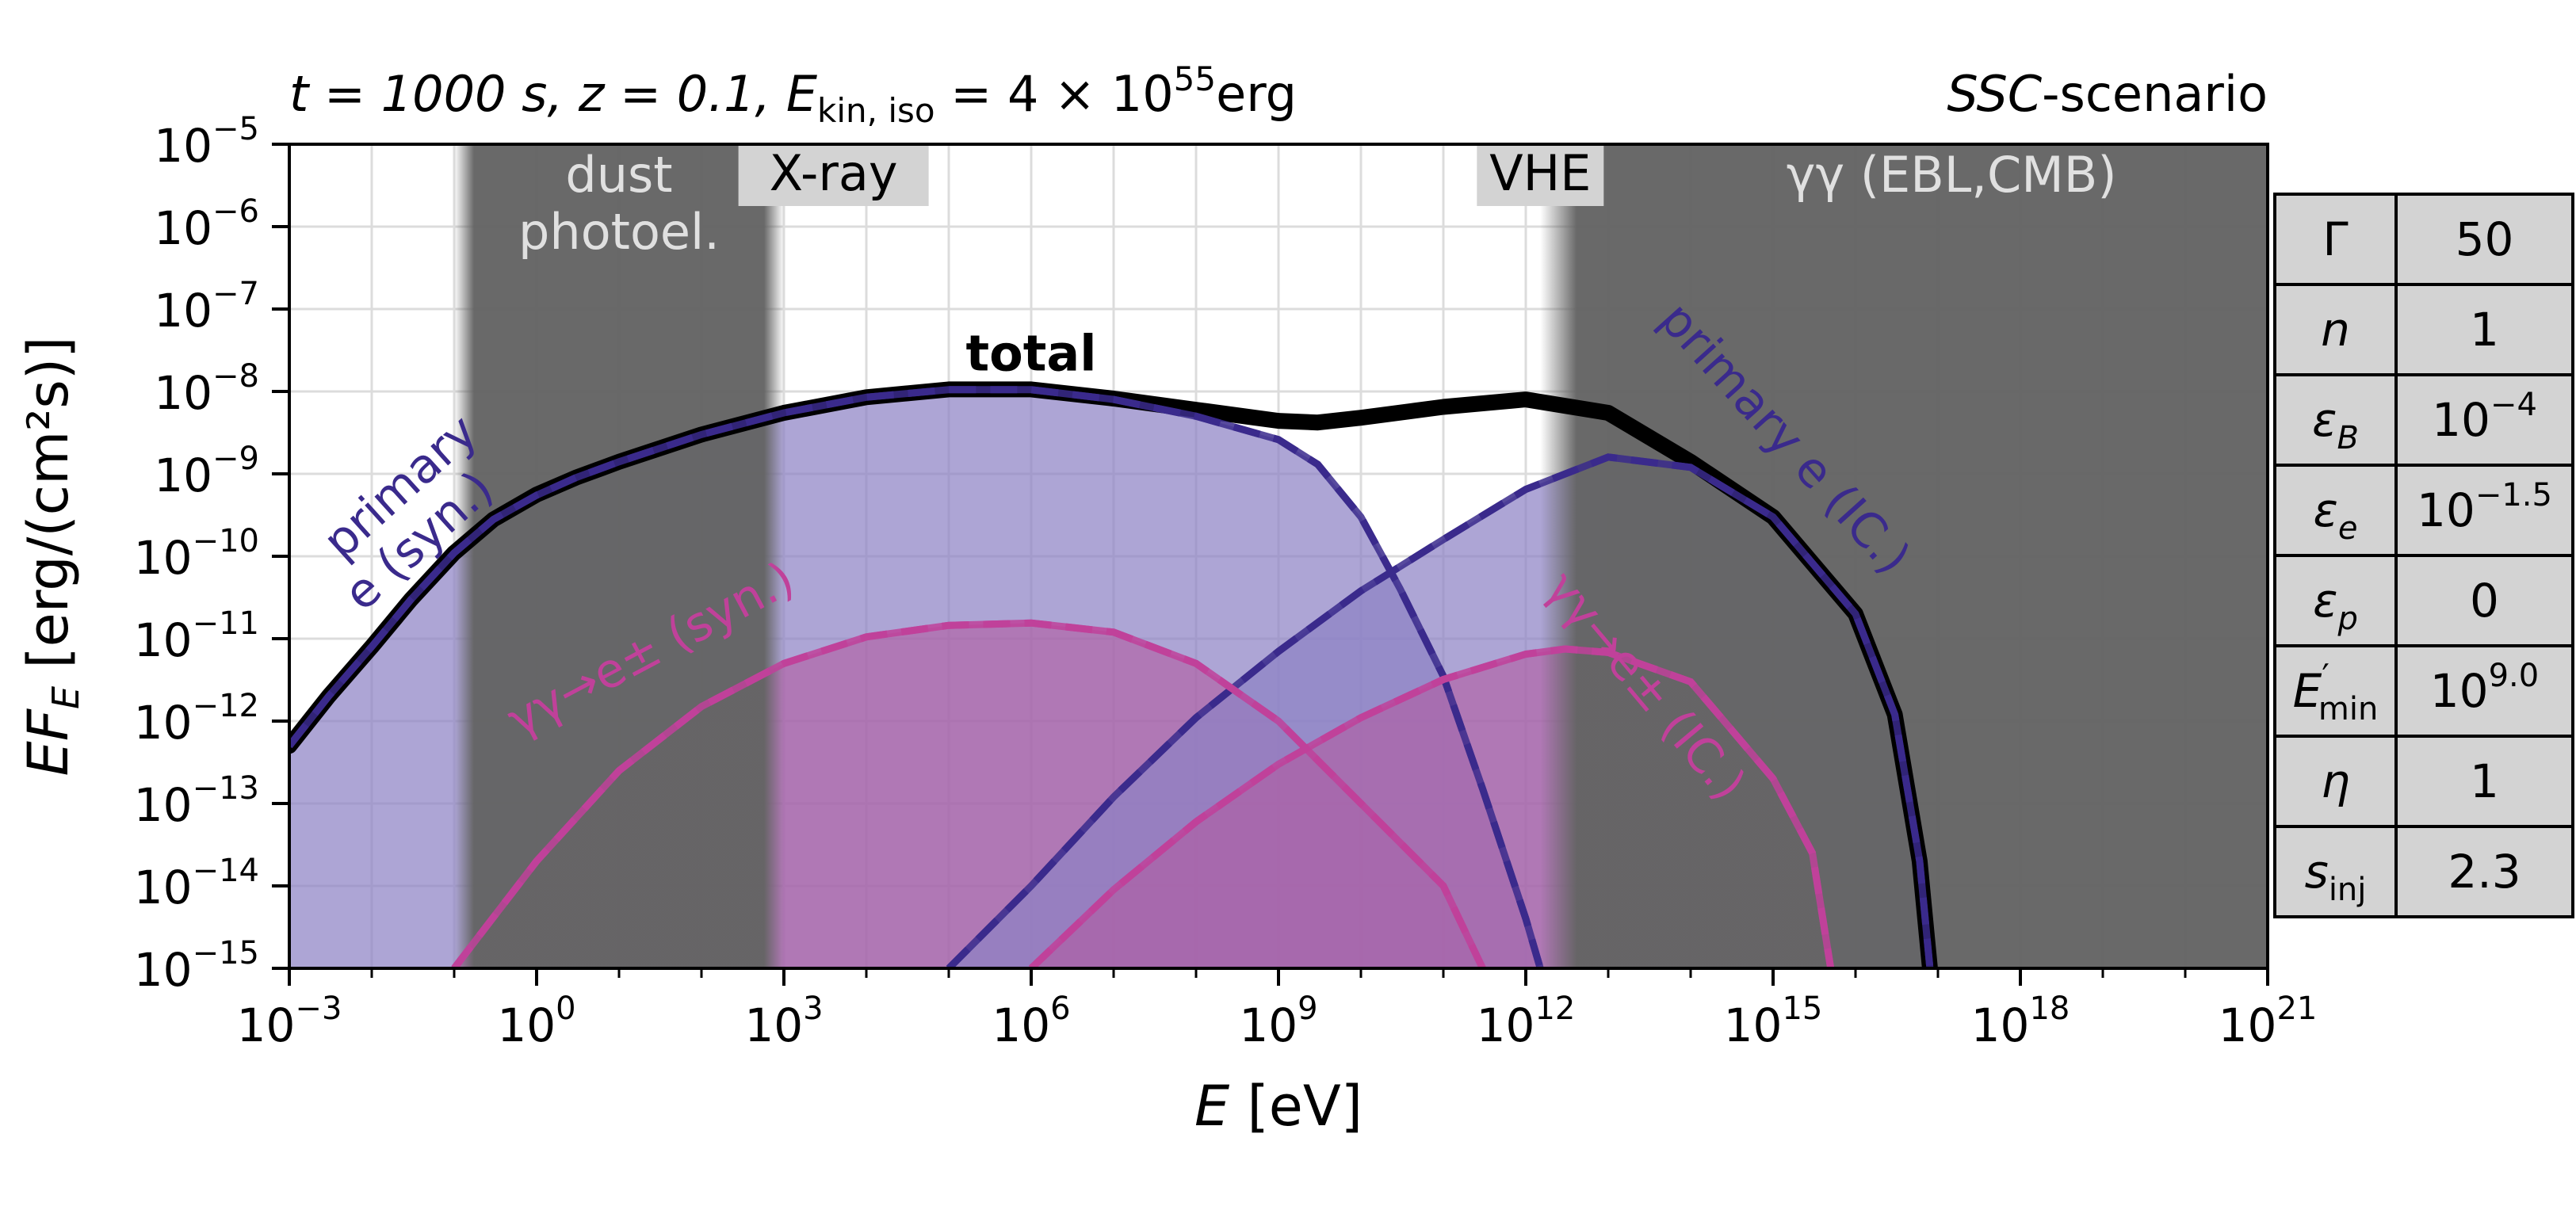 Image resolution: width=2576 pixels, height=1210 pixels. I want to click on y-tick-label: 10⁻⁵, so click(206, 142).